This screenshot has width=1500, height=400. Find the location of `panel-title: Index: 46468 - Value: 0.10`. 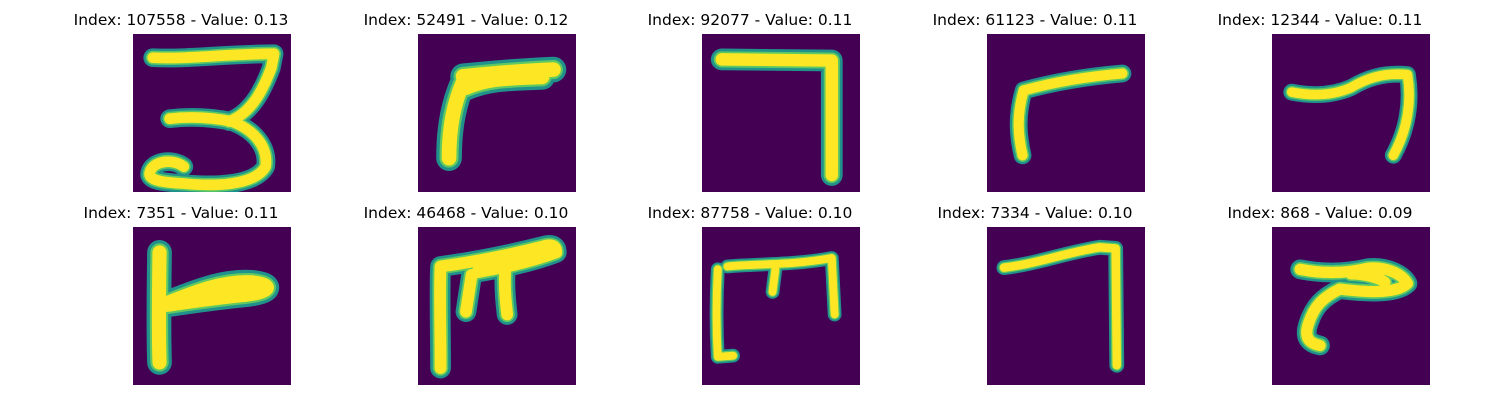

panel-title: Index: 46468 - Value: 0.10 is located at coordinates (466, 213).